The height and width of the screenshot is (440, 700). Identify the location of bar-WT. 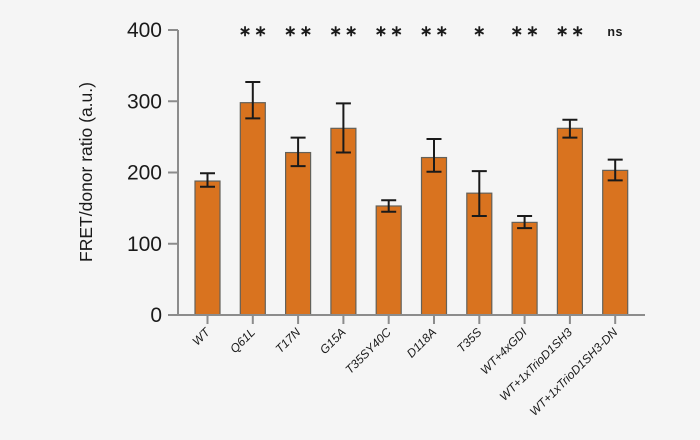
(207, 248).